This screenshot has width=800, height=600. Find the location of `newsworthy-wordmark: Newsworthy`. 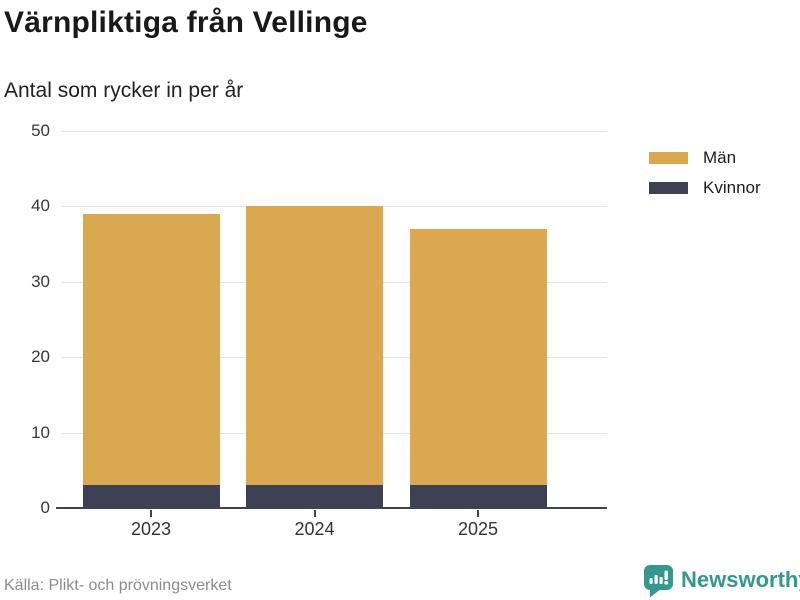

newsworthy-wordmark: Newsworthy is located at coordinates (740, 579).